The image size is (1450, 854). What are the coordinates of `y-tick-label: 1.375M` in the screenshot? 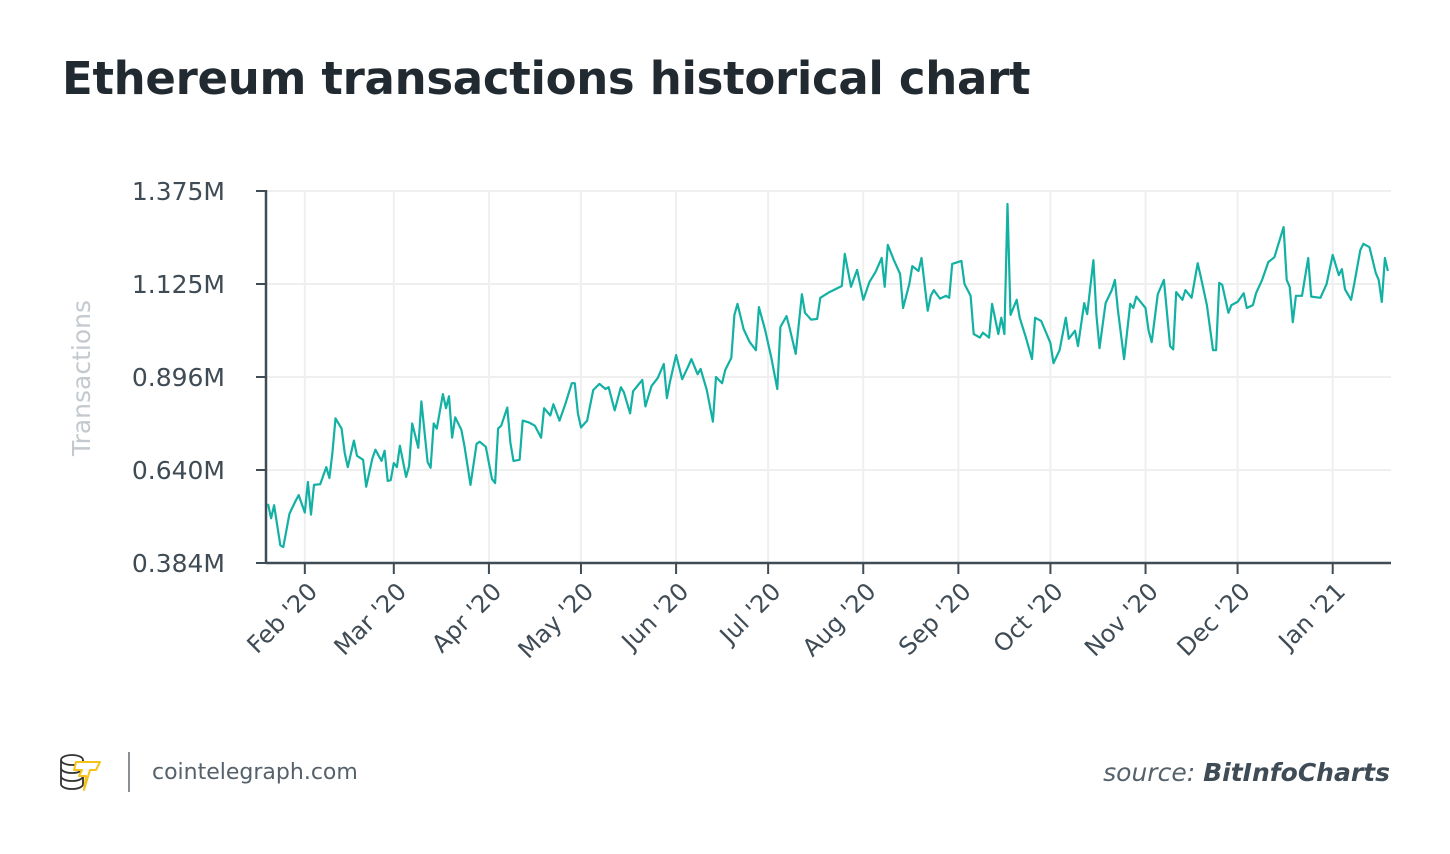 It's located at (178, 191).